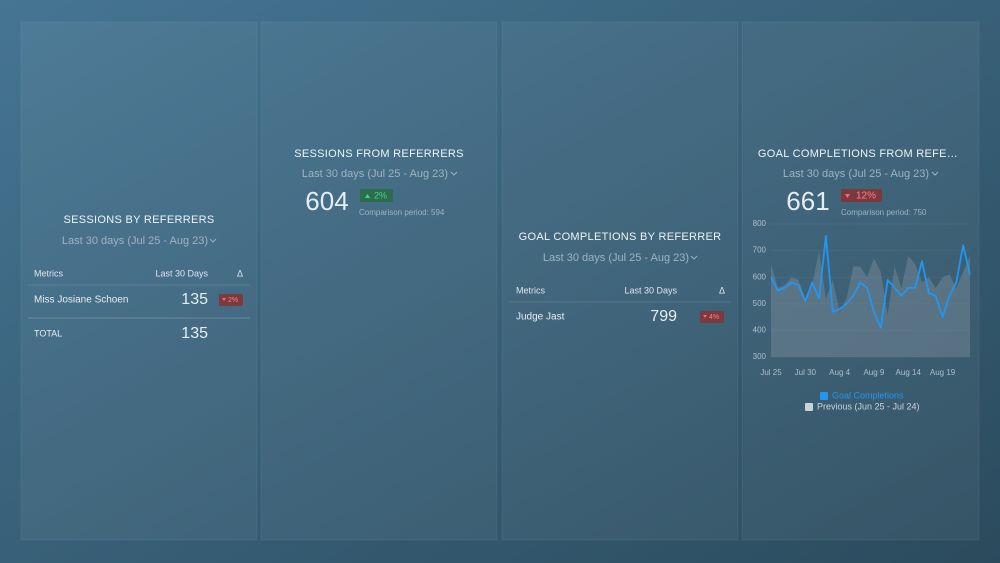 The width and height of the screenshot is (1000, 563). What do you see at coordinates (760, 303) in the screenshot?
I see `y-tick-label: 500` at bounding box center [760, 303].